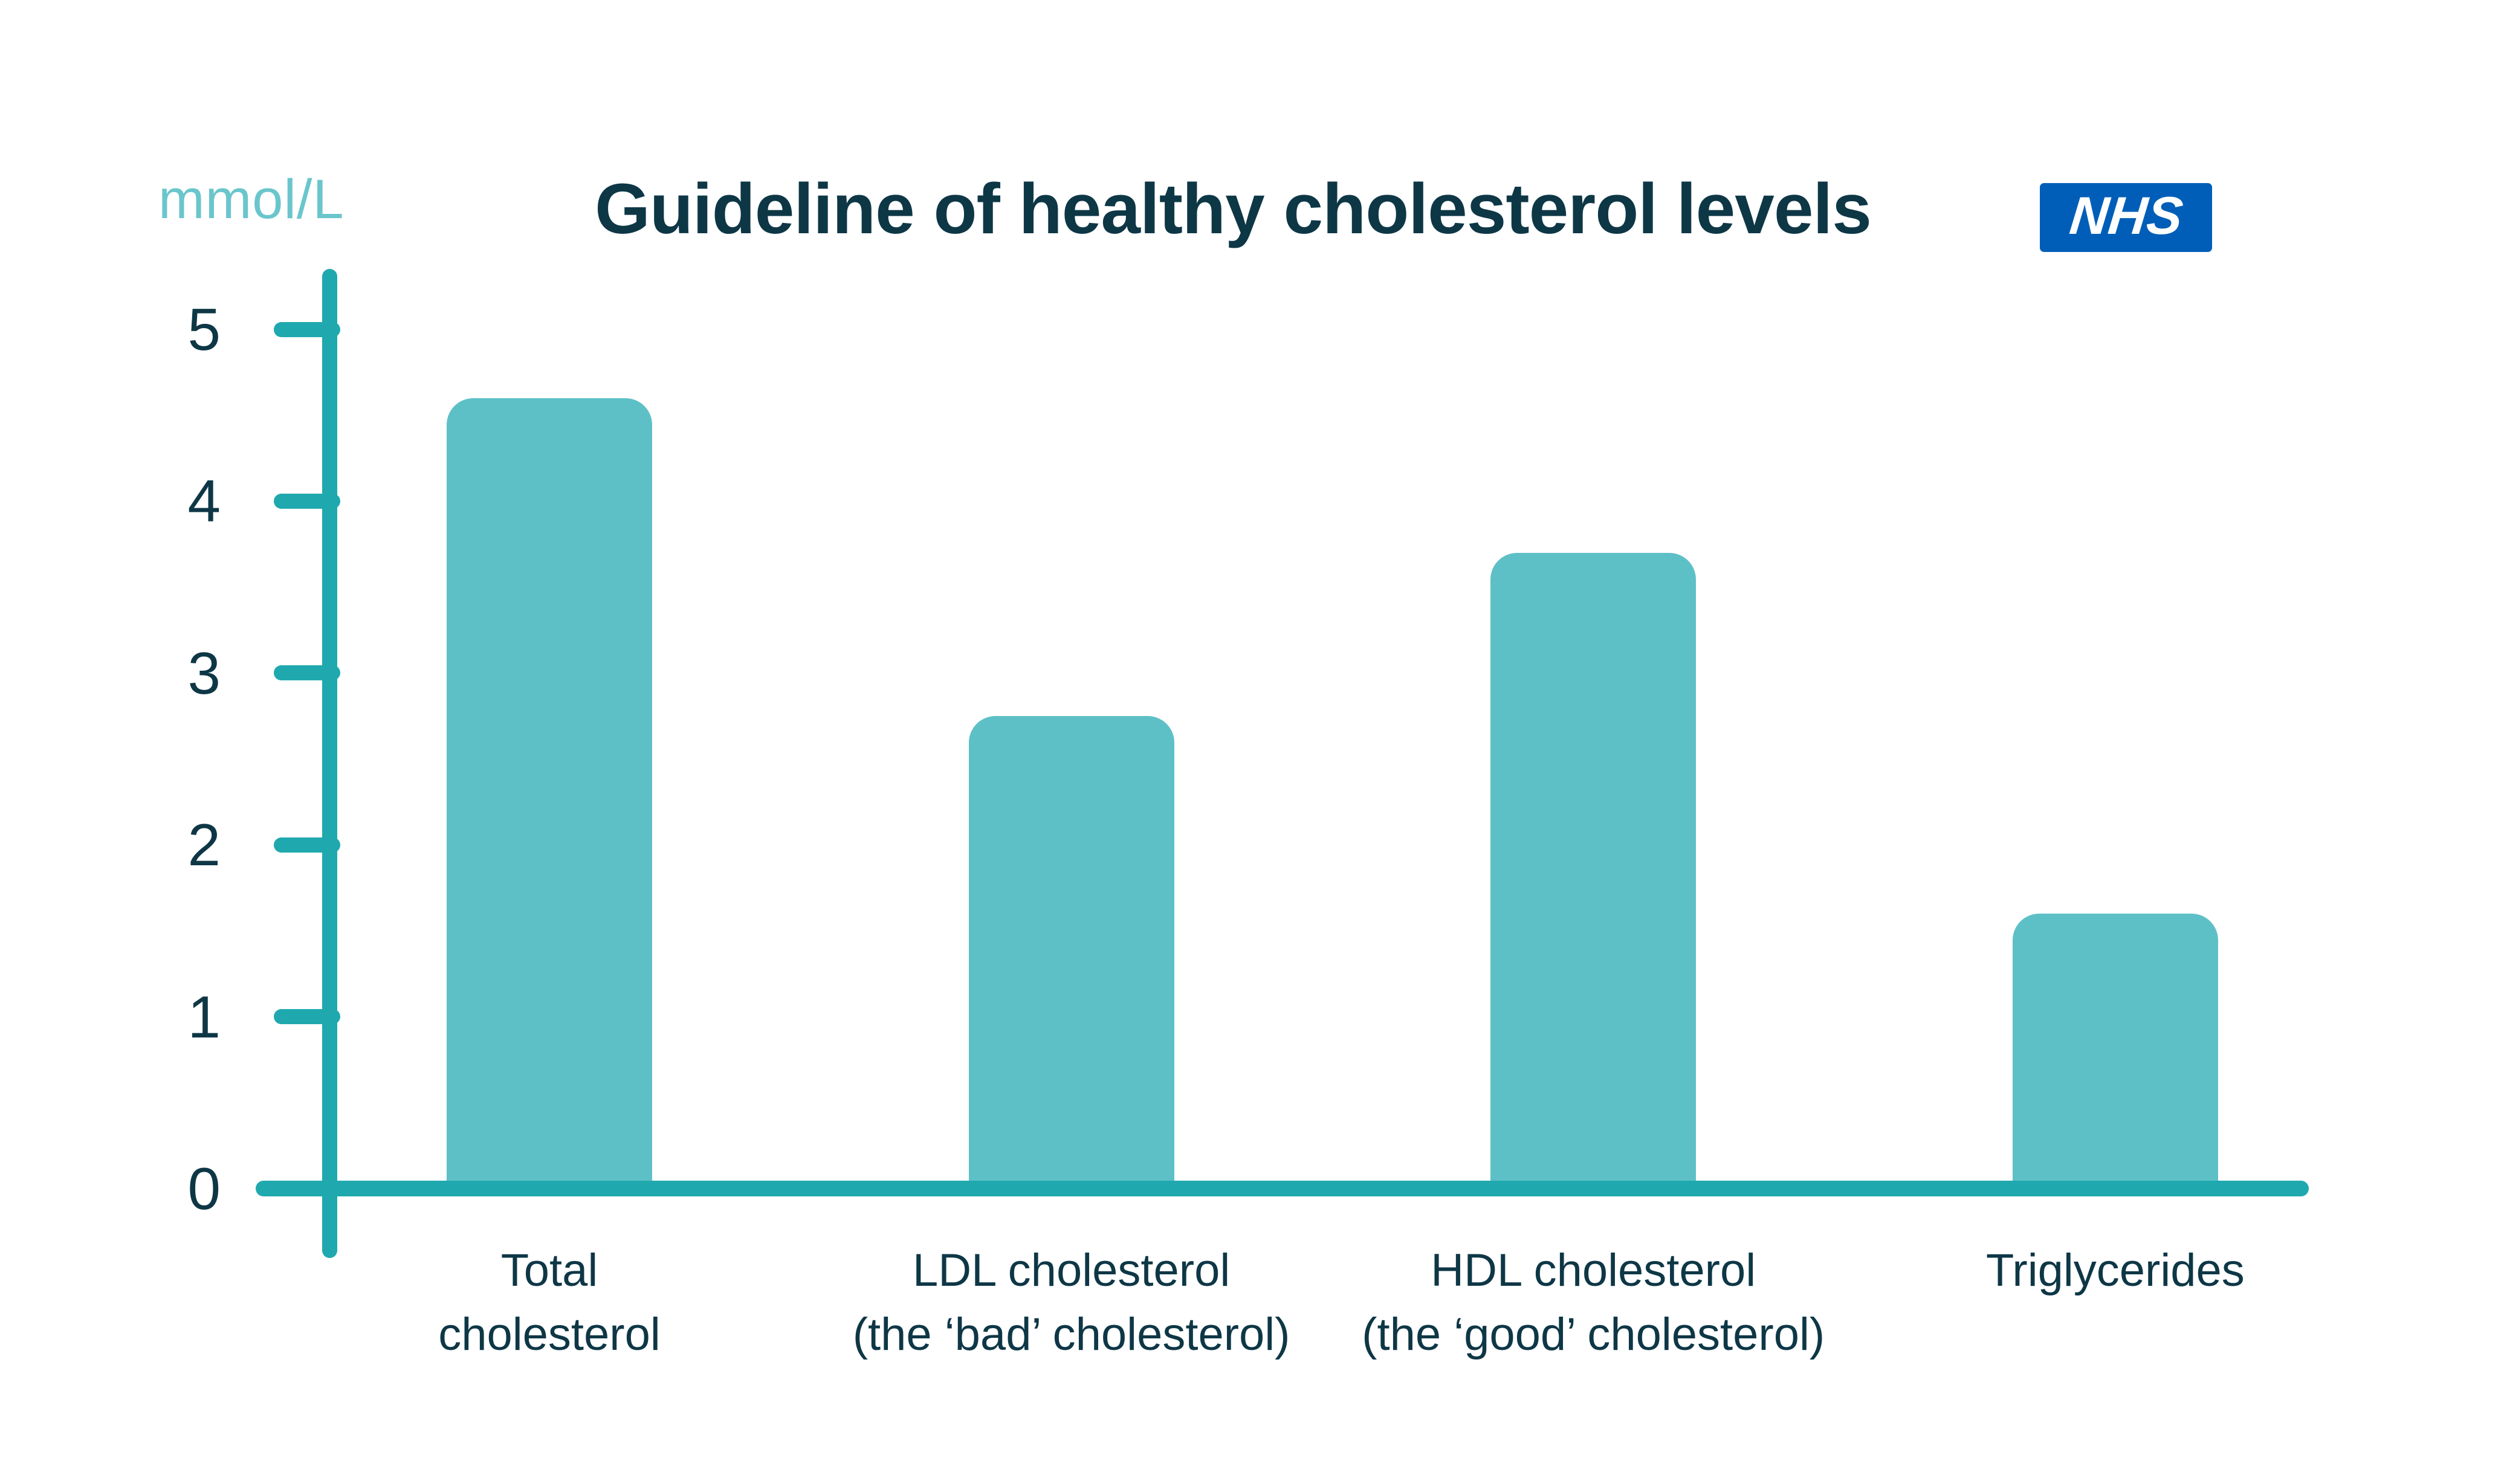 The image size is (2504, 1484). I want to click on y-axis-line, so click(329, 763).